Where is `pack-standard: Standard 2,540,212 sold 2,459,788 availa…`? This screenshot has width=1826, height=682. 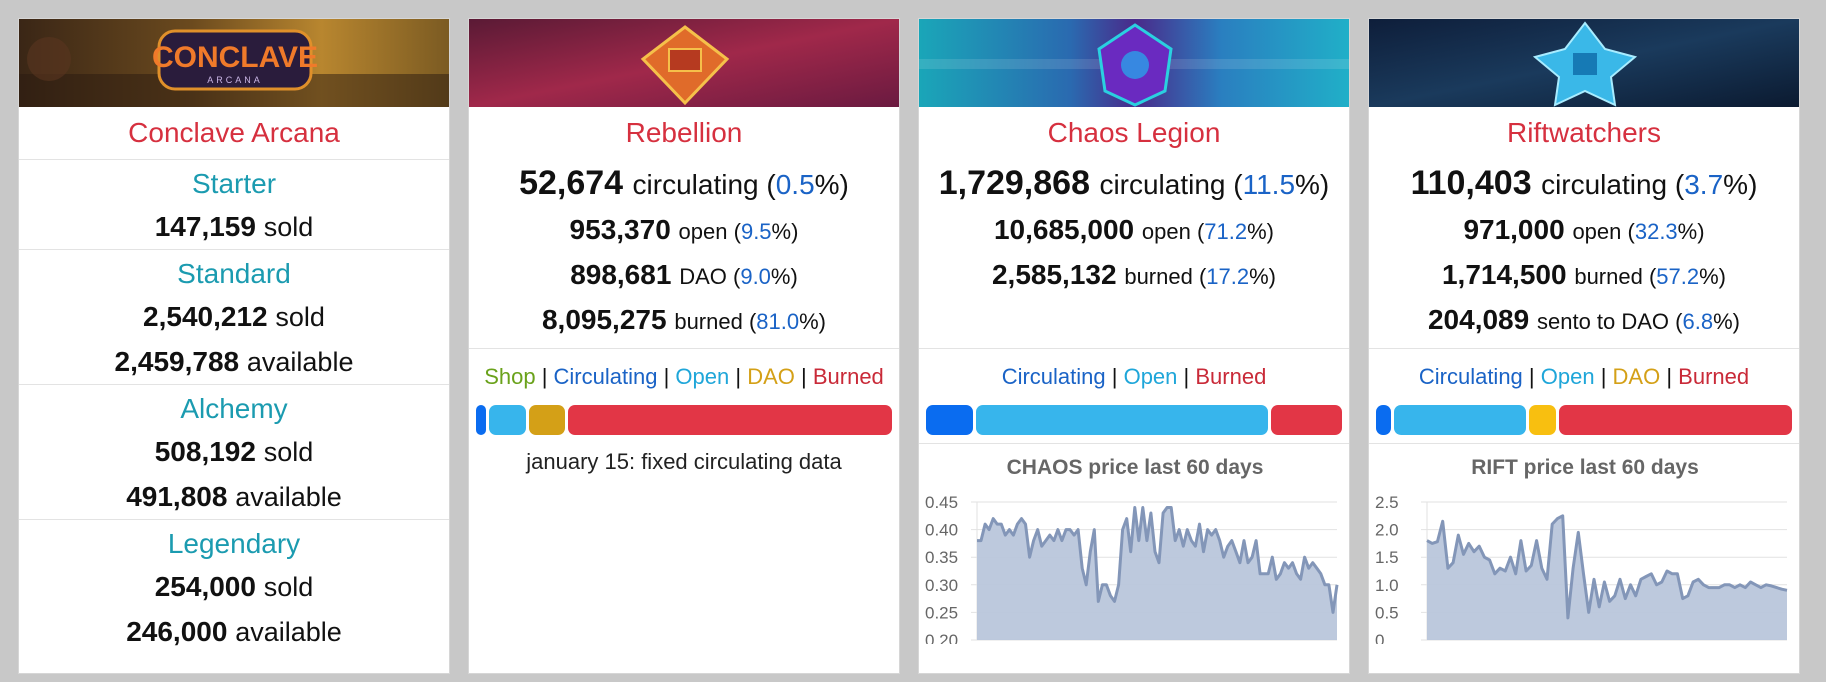 pack-standard: Standard 2,540,212 sold 2,459,788 availa… is located at coordinates (234, 316).